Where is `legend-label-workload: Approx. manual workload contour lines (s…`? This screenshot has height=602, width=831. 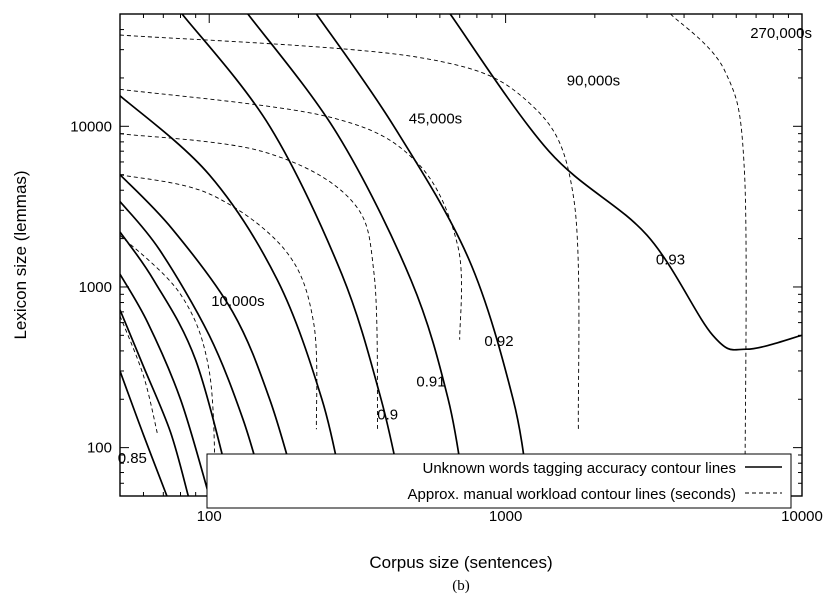
legend-label-workload: Approx. manual workload contour lines (s… is located at coordinates (572, 494).